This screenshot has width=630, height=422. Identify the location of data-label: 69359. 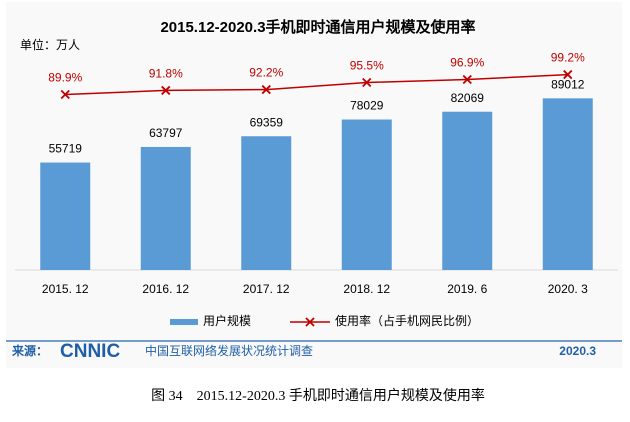
(267, 122).